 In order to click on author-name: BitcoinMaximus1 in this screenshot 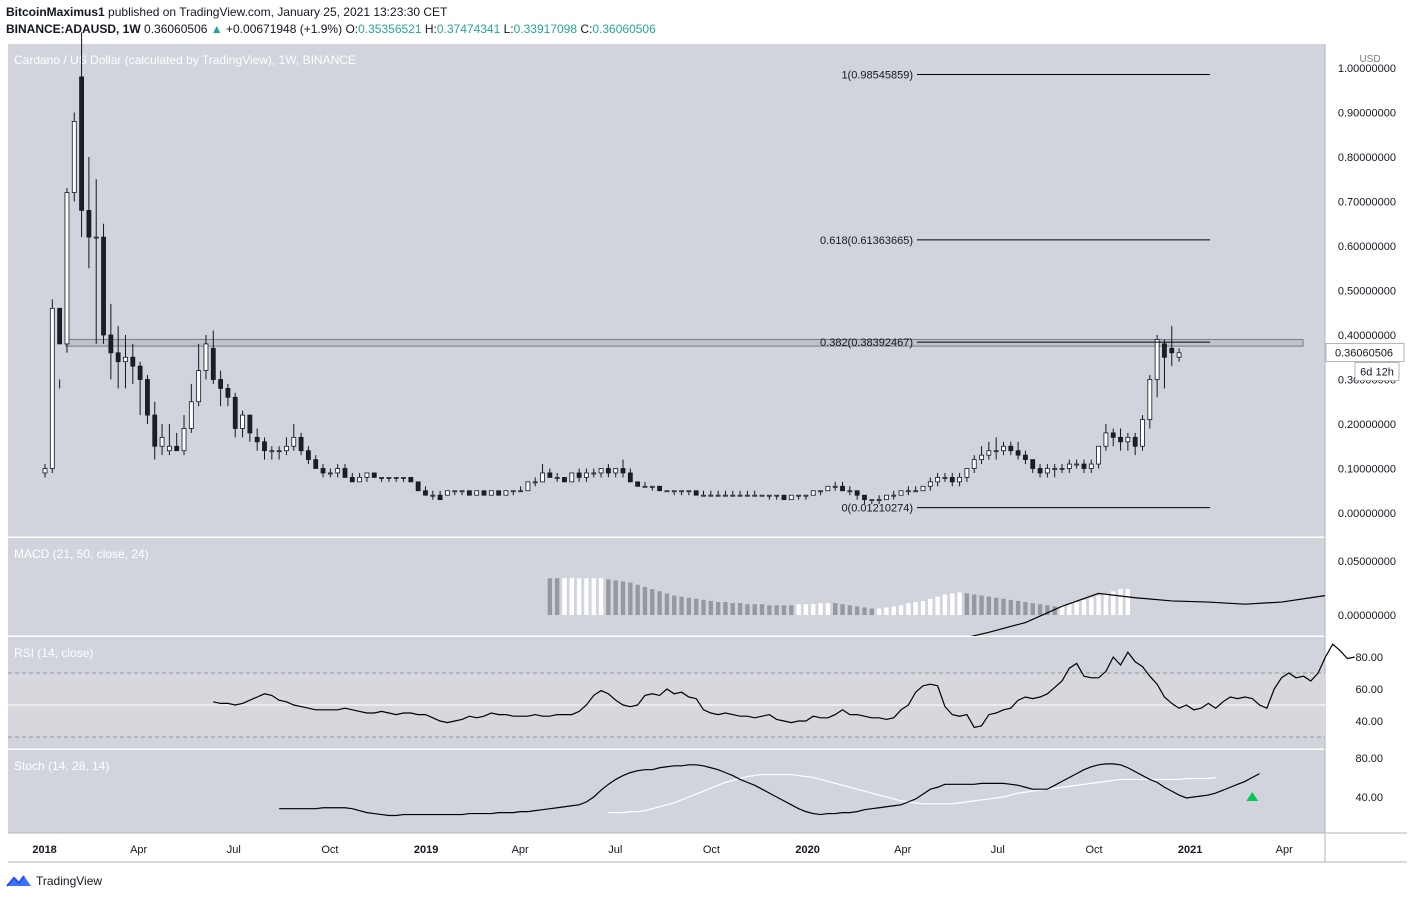, I will do `click(55, 12)`.